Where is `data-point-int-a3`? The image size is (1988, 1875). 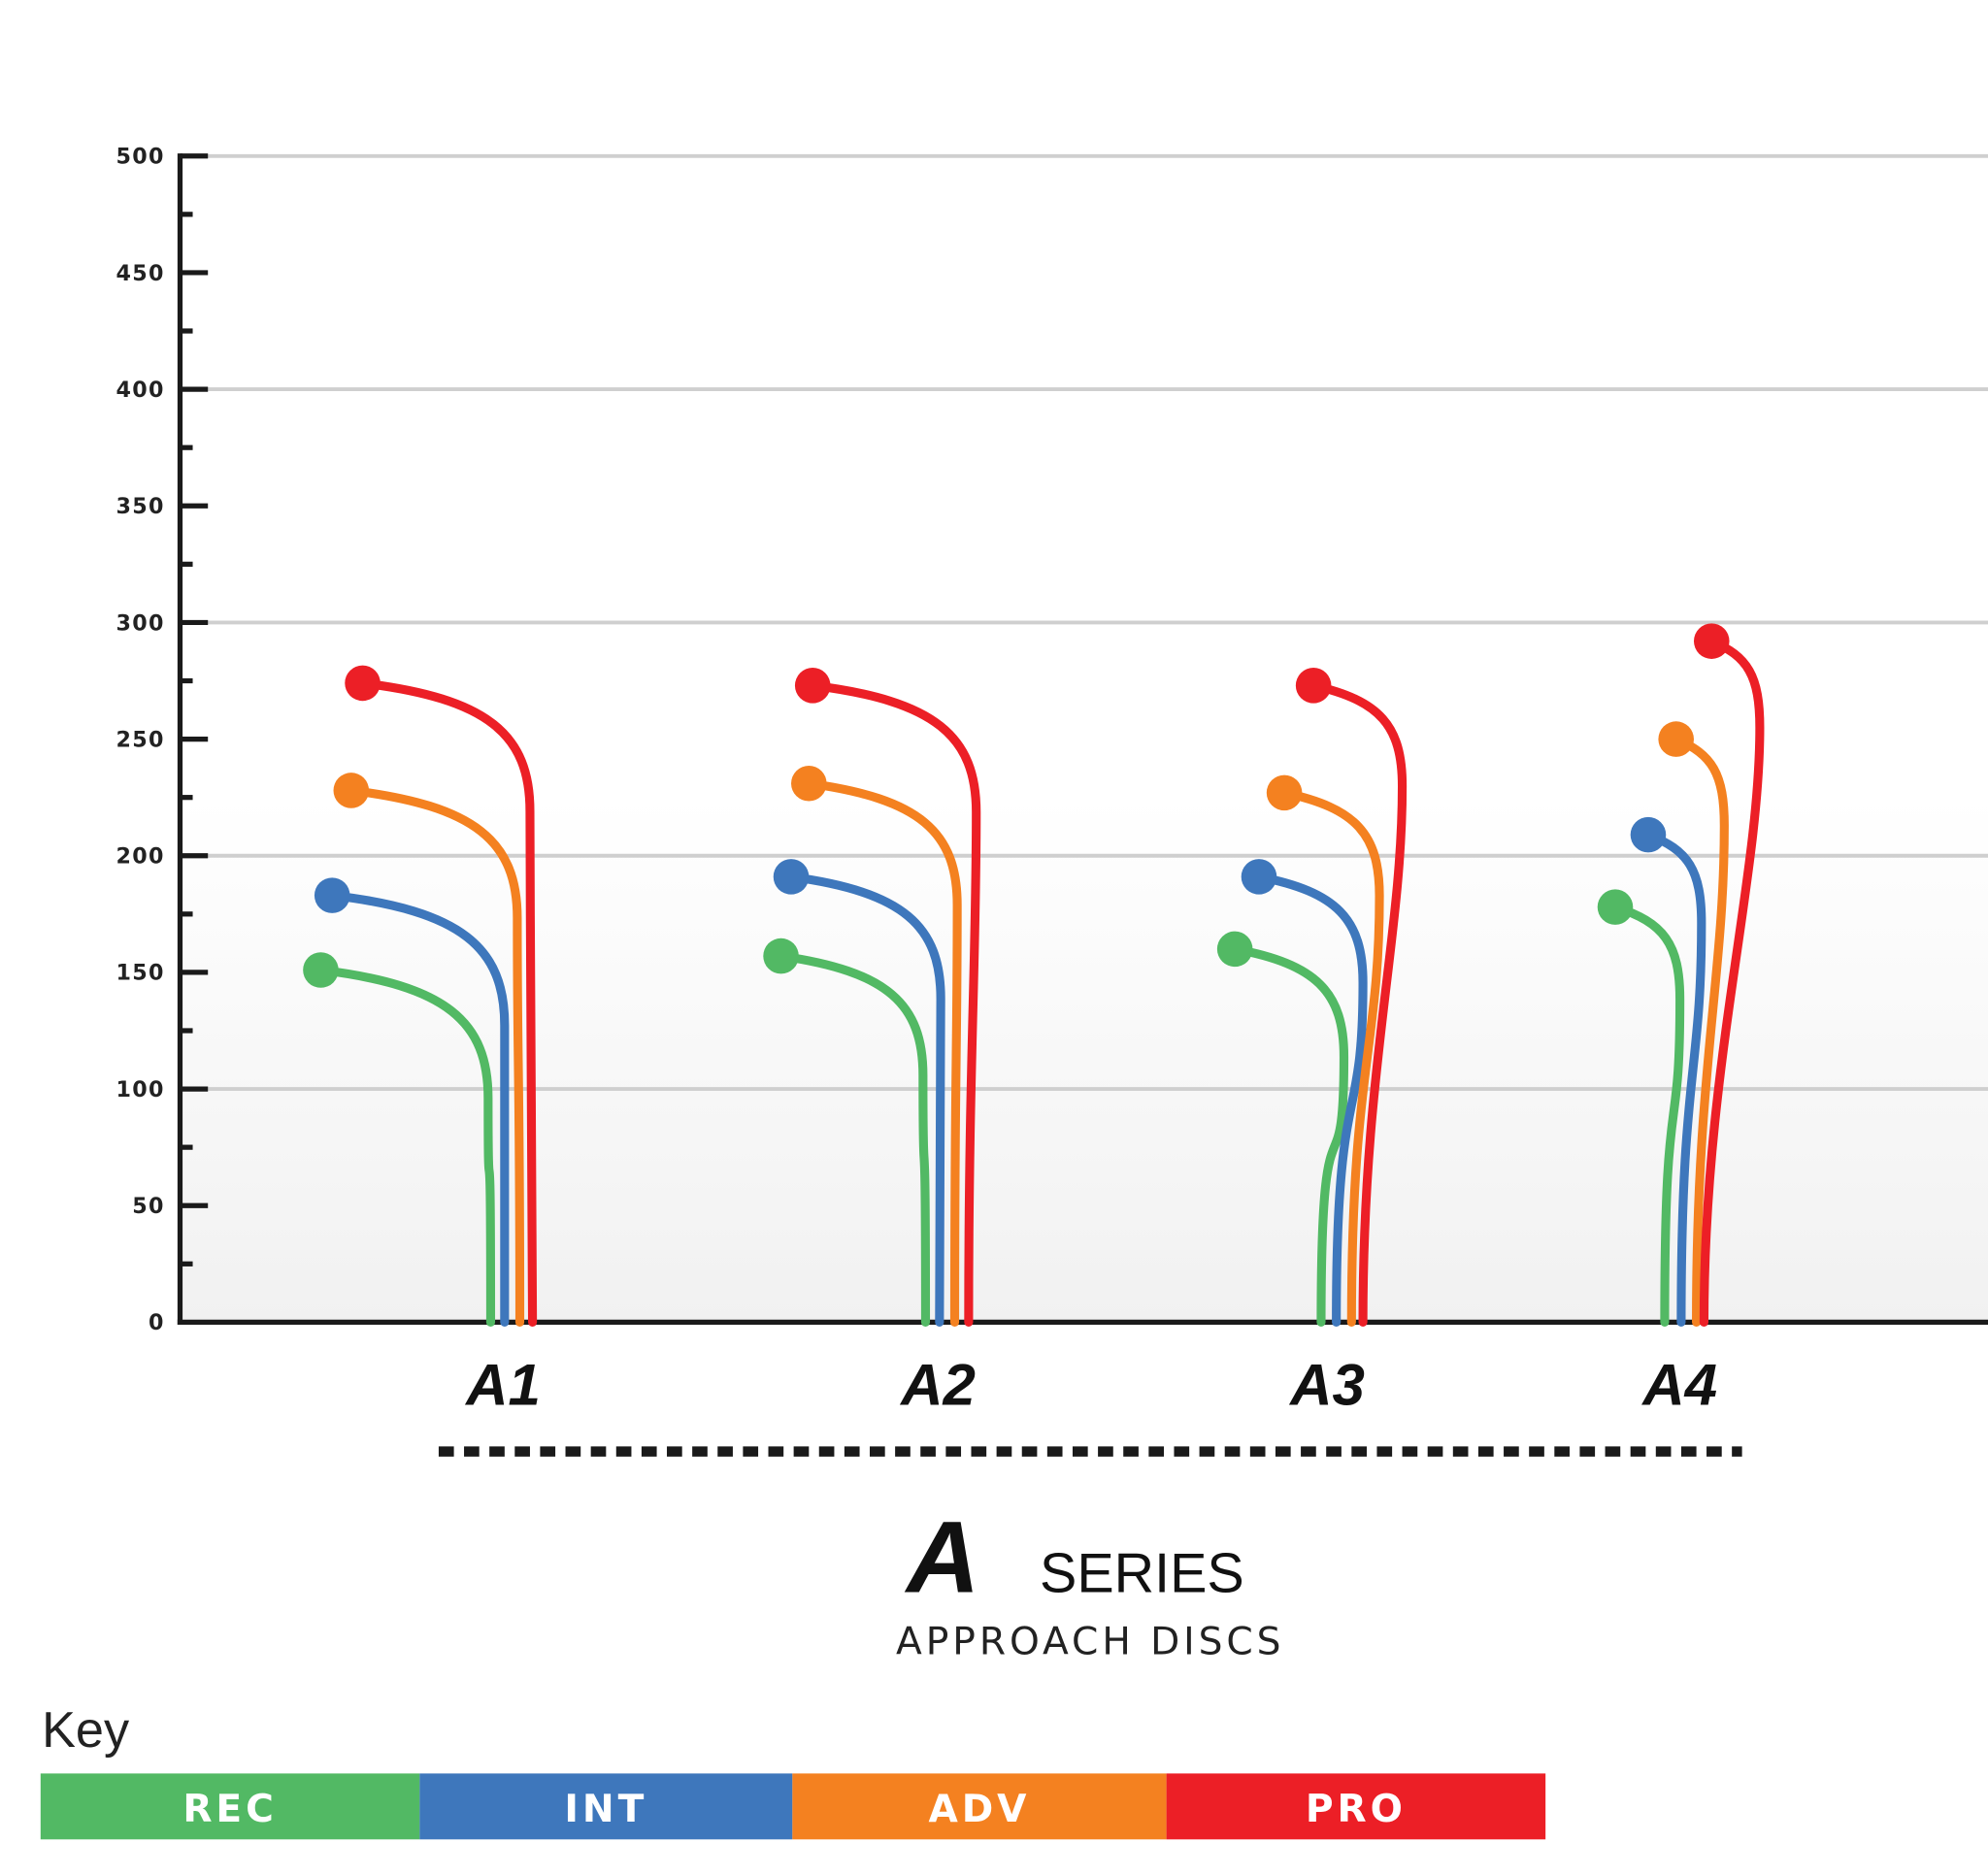
data-point-int-a3 is located at coordinates (1259, 877).